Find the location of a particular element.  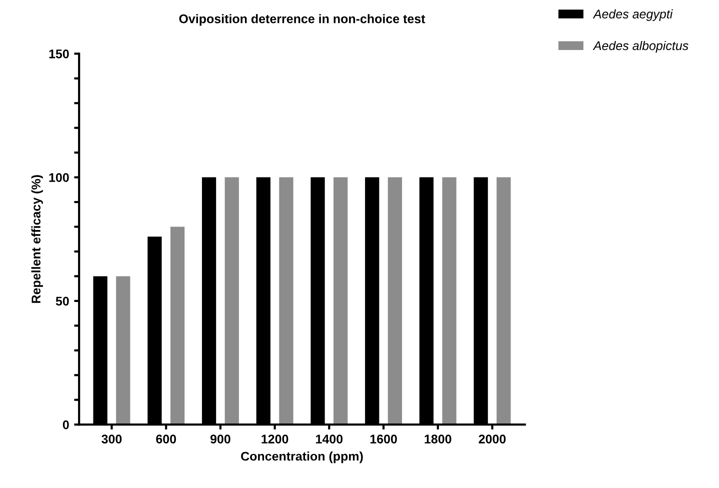

y-axis-title: Repellent efficacy (%) is located at coordinates (37, 239).